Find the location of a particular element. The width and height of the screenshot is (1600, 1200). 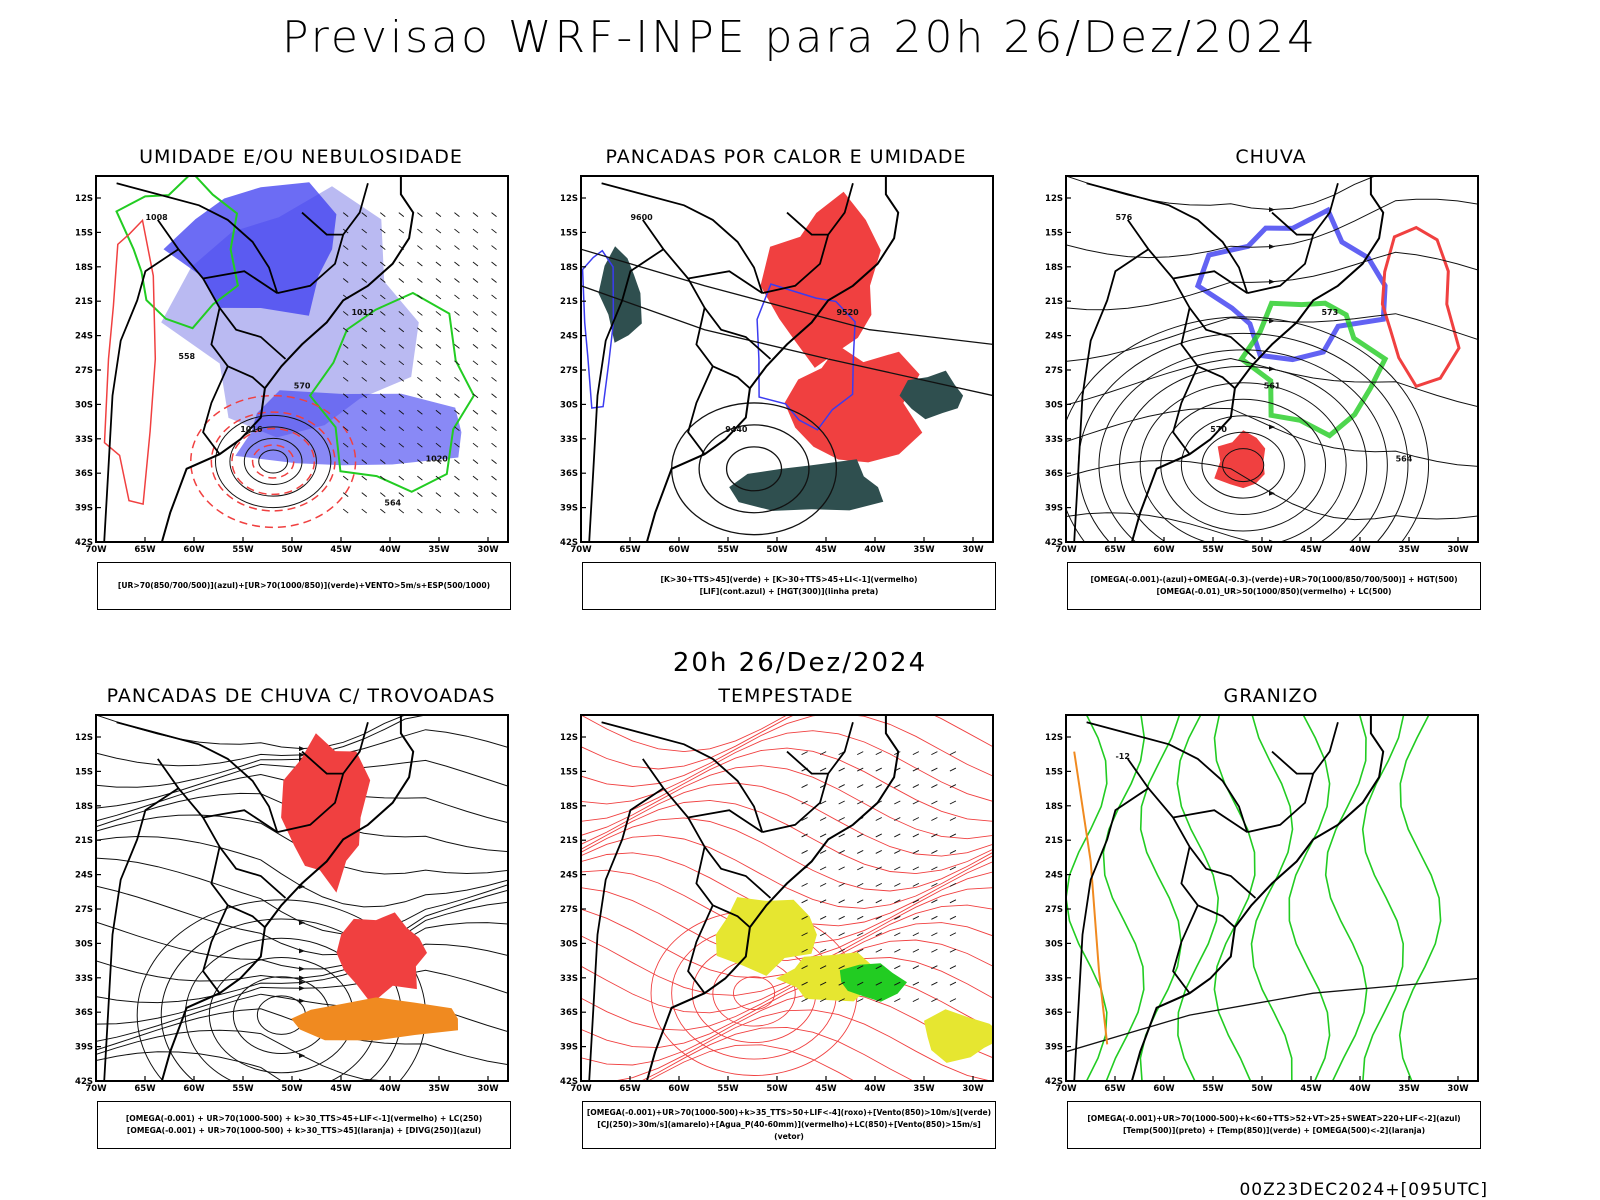

instability-red-area is located at coordinates (820, 279).